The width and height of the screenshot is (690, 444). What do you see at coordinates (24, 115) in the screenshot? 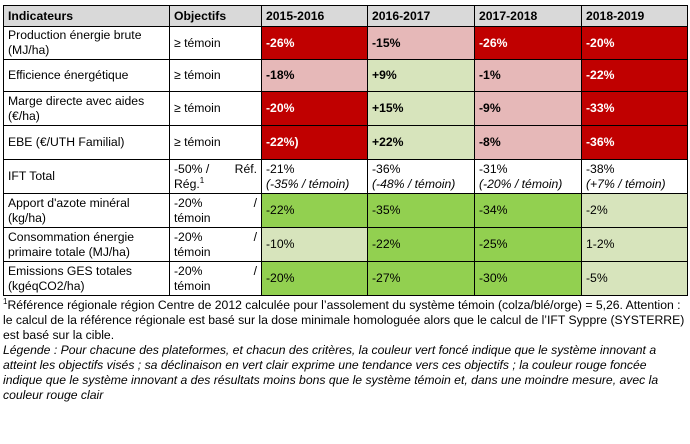
I see `indicator-line: (€/ha)` at bounding box center [24, 115].